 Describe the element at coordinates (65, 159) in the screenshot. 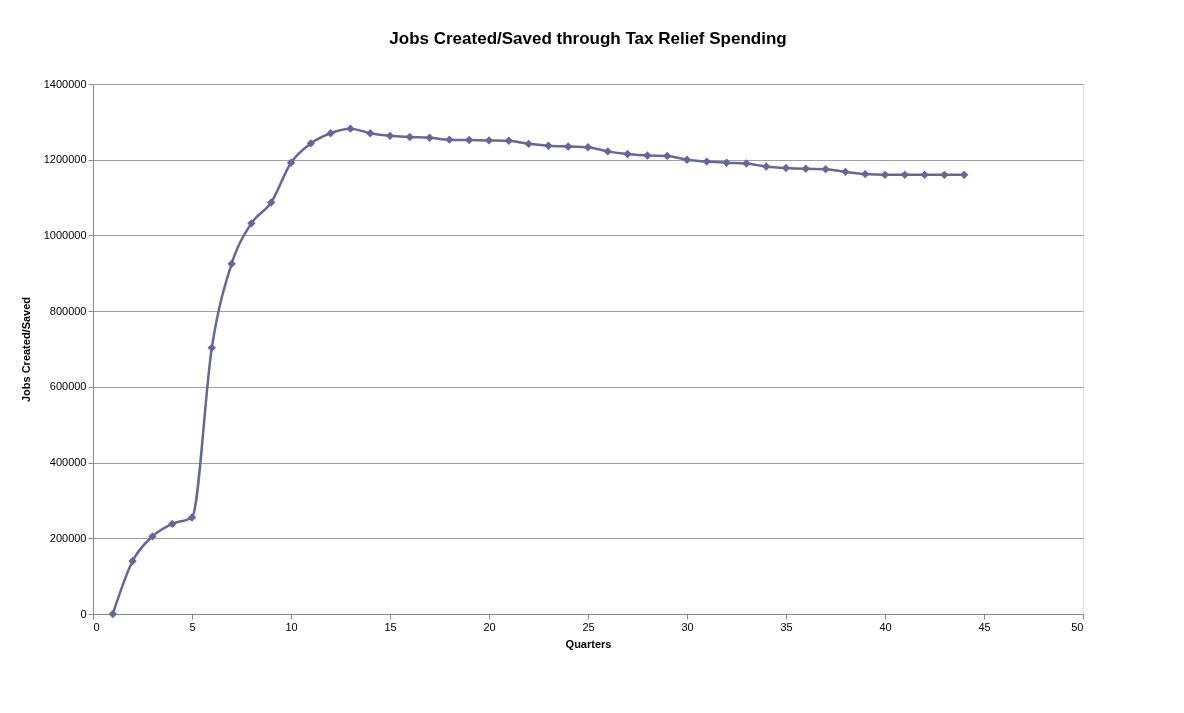

I see `y-tick-label: 1200000` at that location.